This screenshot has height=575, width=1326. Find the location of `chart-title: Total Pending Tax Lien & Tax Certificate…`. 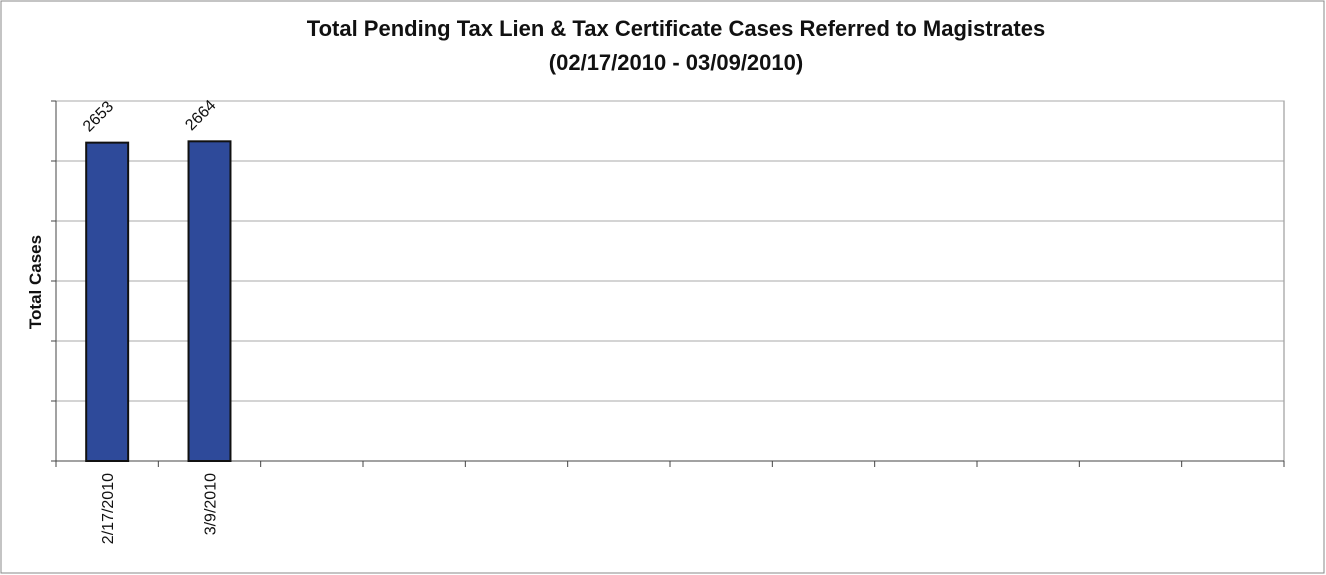

chart-title: Total Pending Tax Lien & Tax Certificate… is located at coordinates (676, 28).